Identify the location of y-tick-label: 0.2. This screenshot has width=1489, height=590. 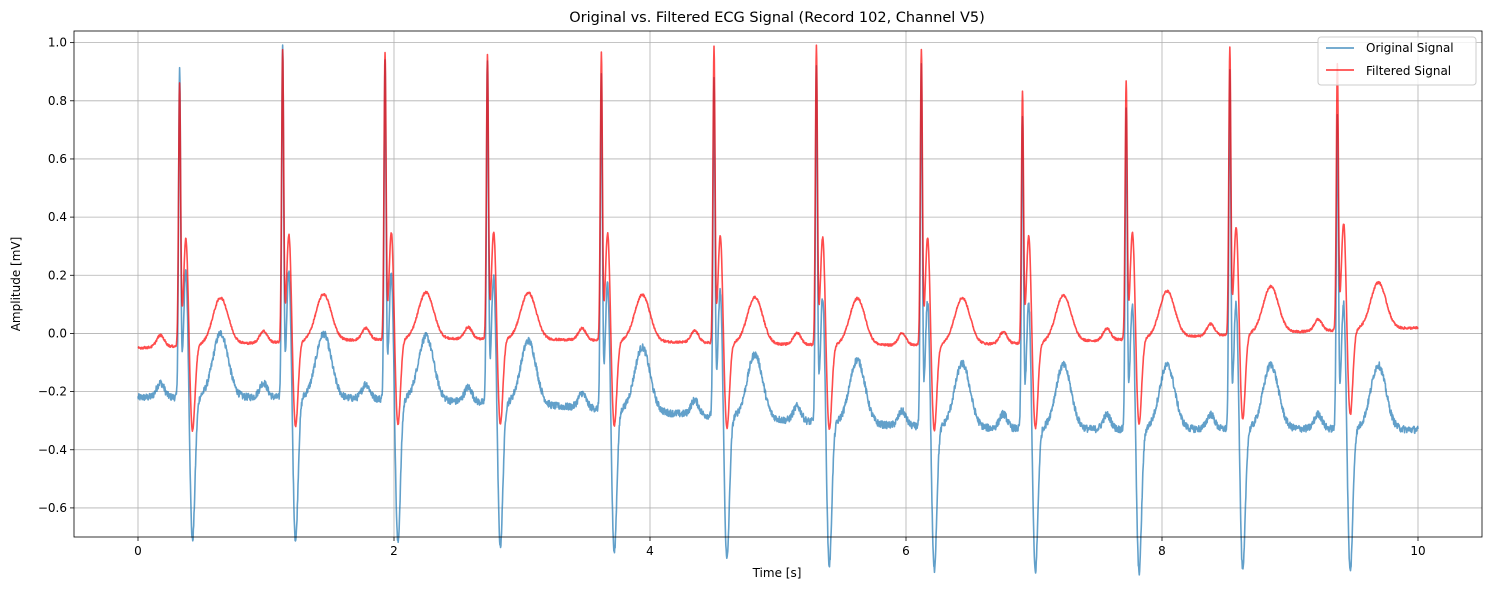
(57, 275).